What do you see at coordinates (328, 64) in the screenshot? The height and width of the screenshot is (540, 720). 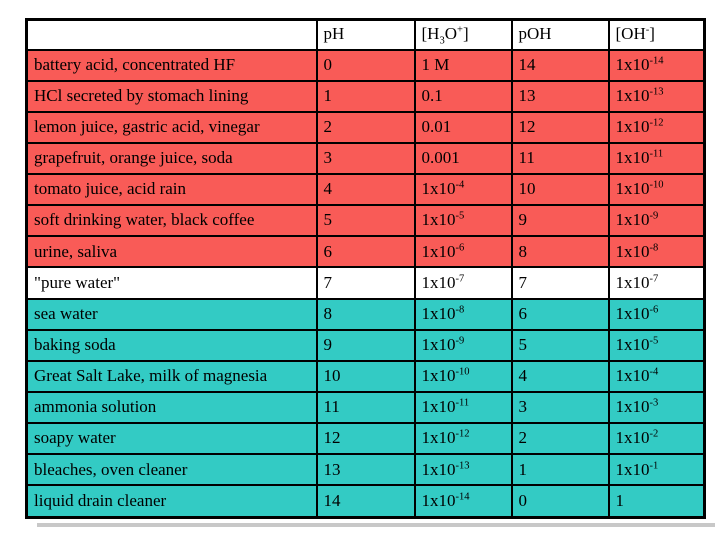 I see `ph-value: 0` at bounding box center [328, 64].